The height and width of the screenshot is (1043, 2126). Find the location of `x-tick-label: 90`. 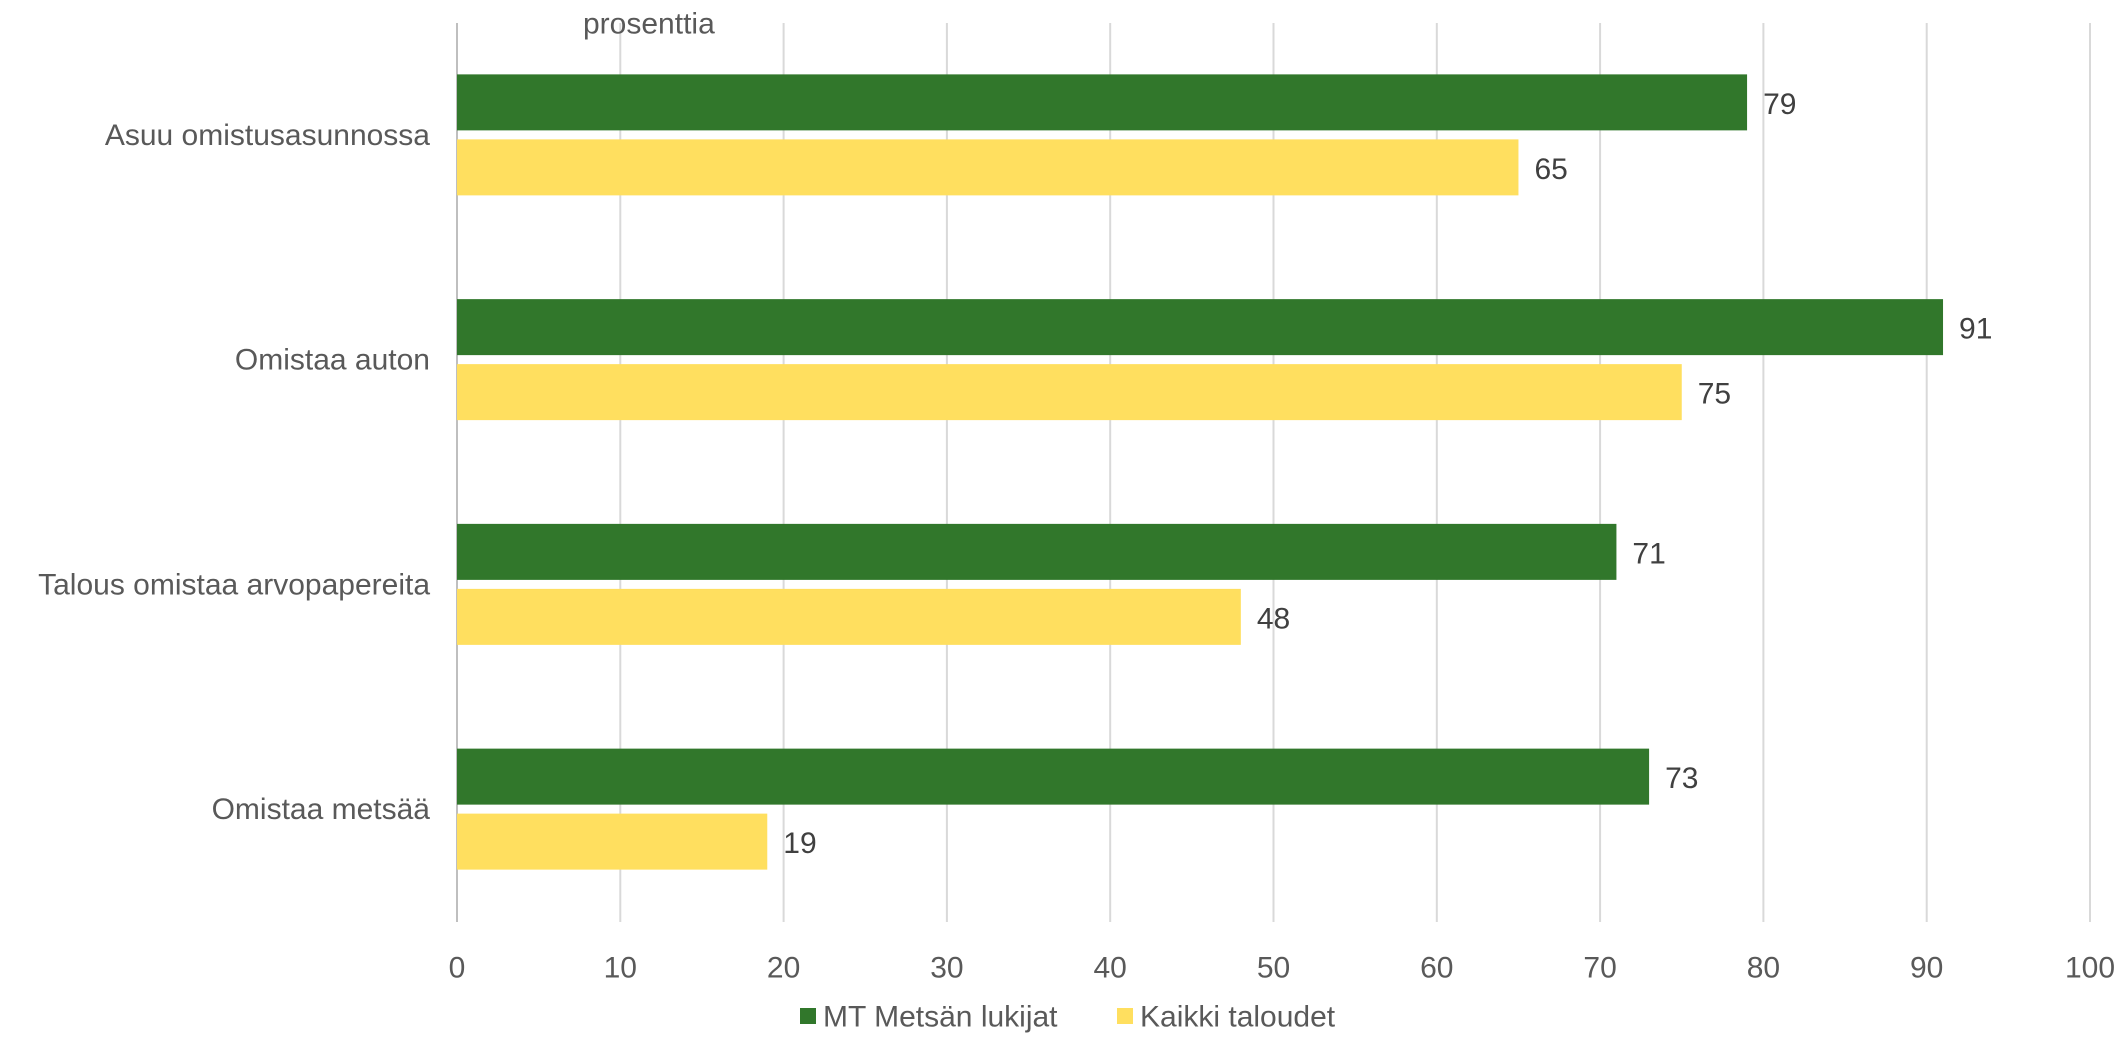

x-tick-label: 90 is located at coordinates (1926, 968).